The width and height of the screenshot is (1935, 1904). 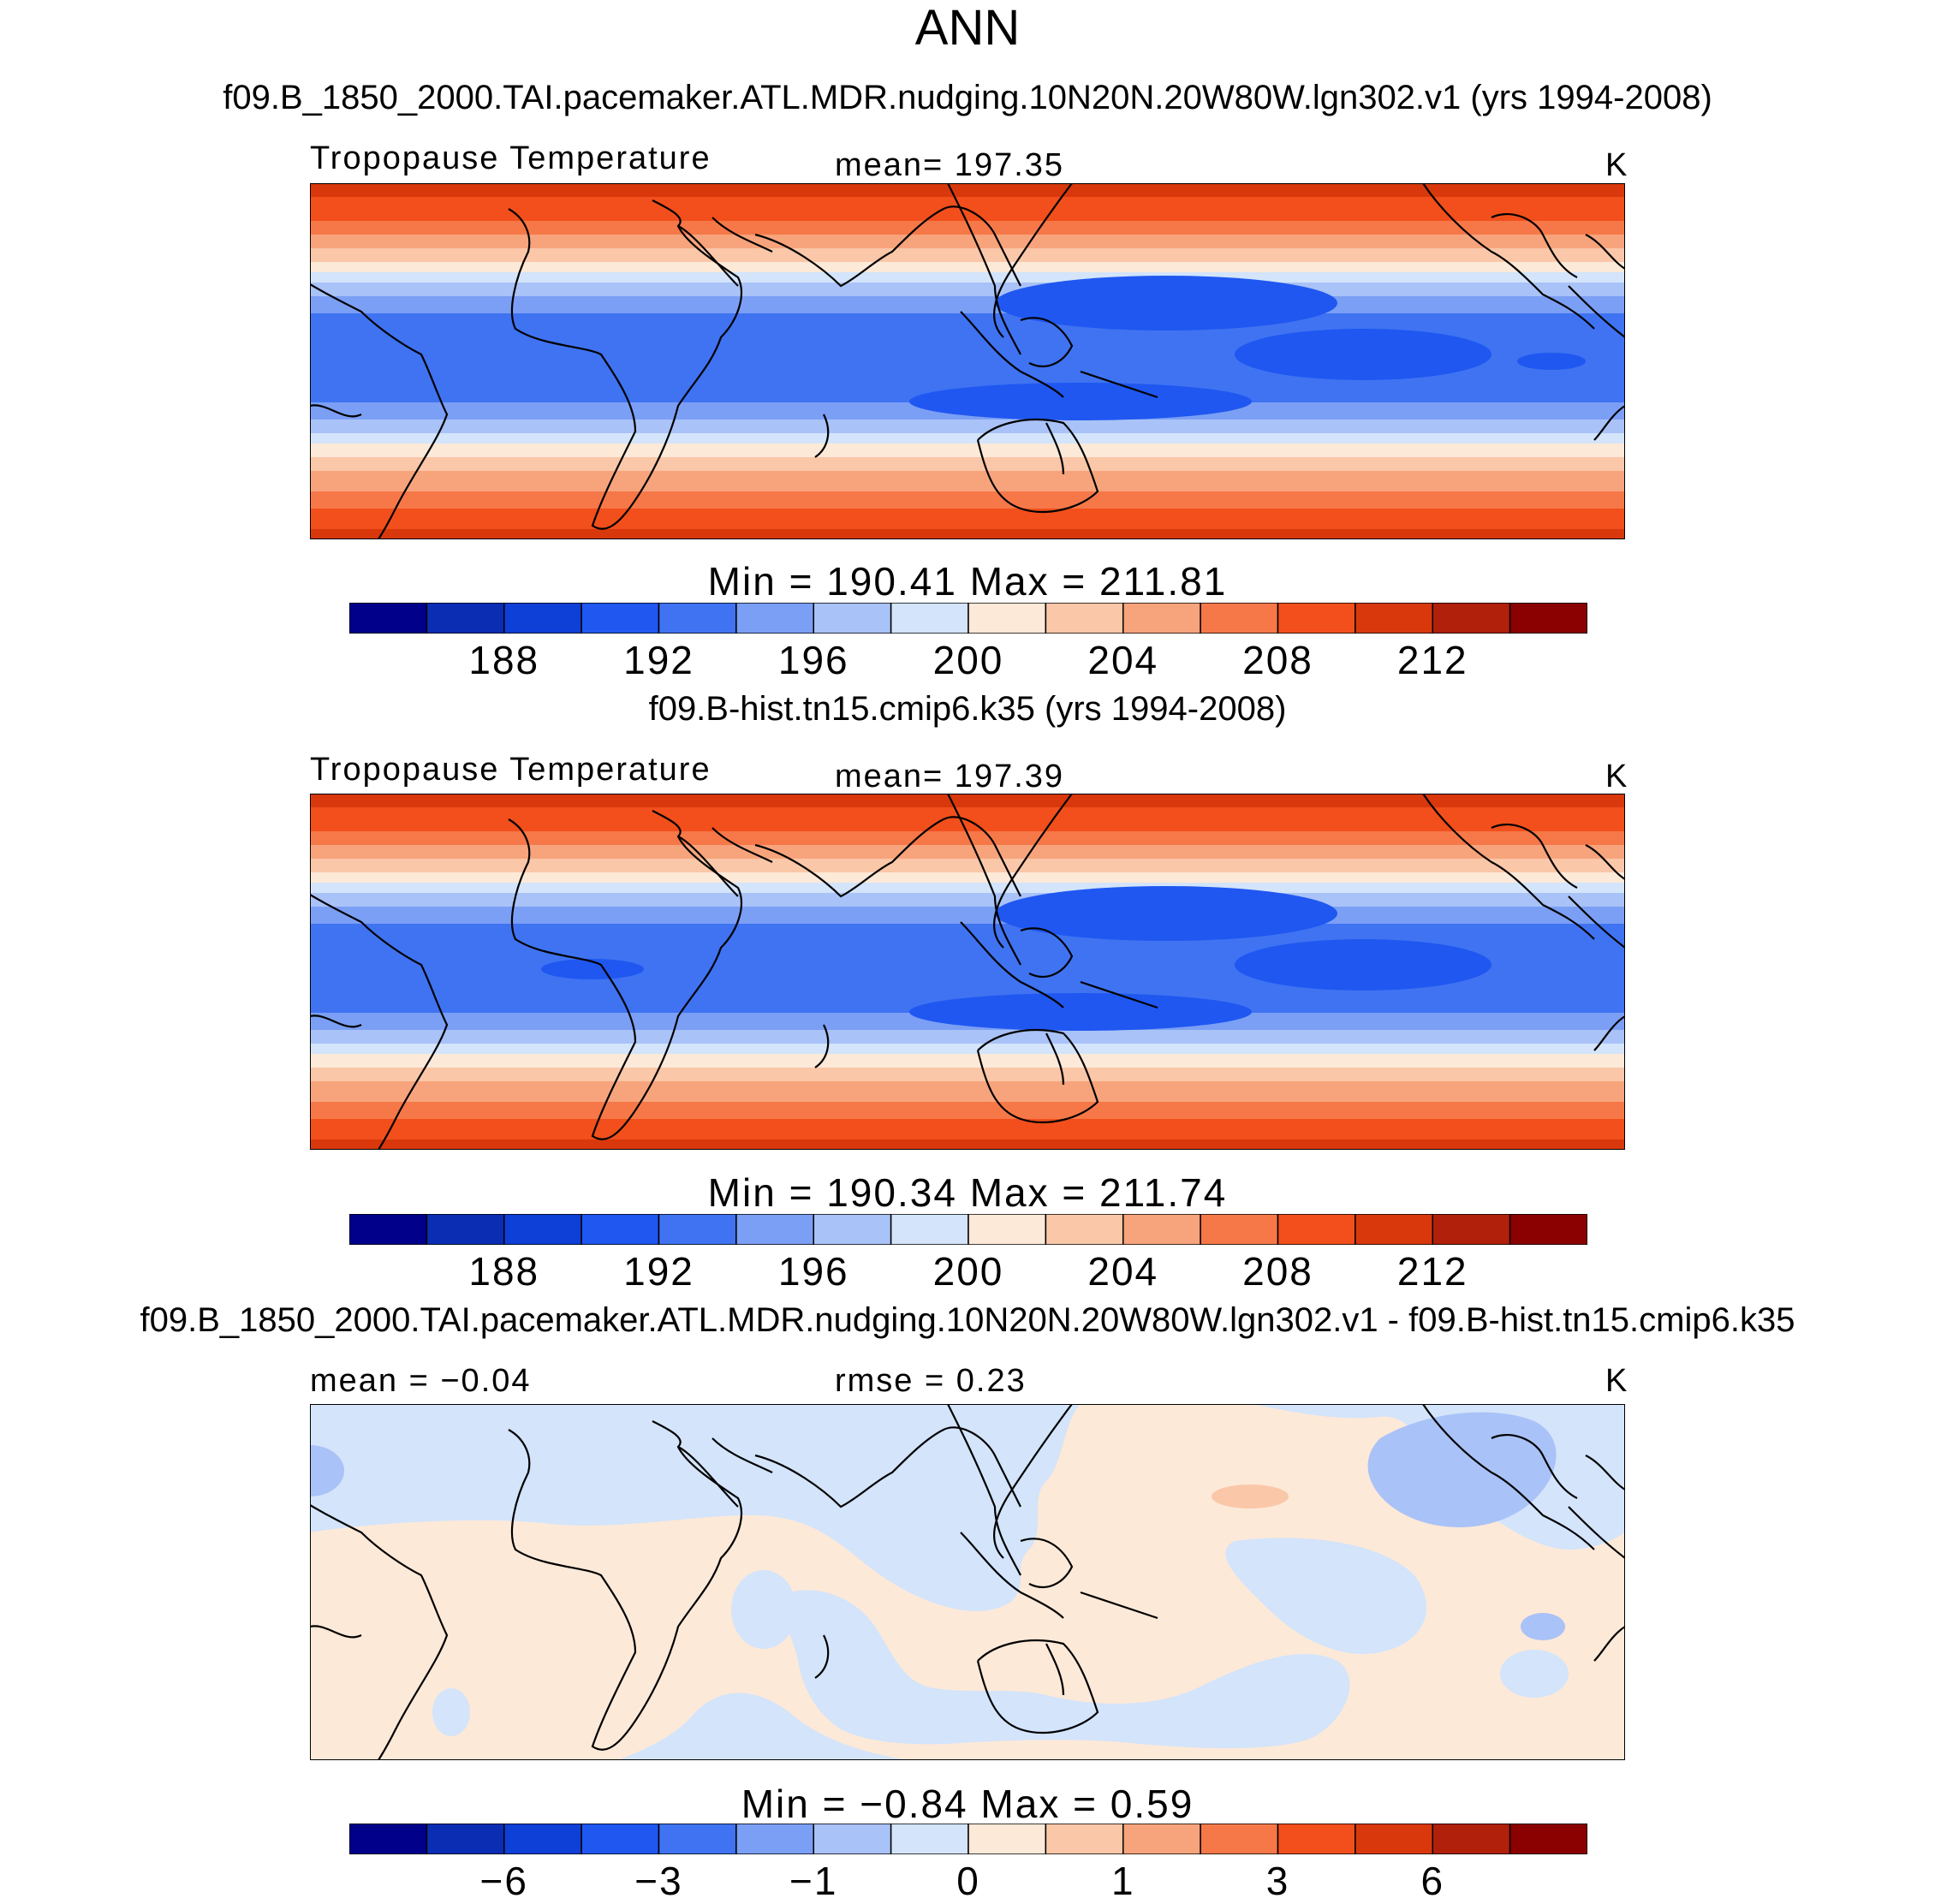 What do you see at coordinates (968, 660) in the screenshot?
I see `colorbar-tick-label: 200` at bounding box center [968, 660].